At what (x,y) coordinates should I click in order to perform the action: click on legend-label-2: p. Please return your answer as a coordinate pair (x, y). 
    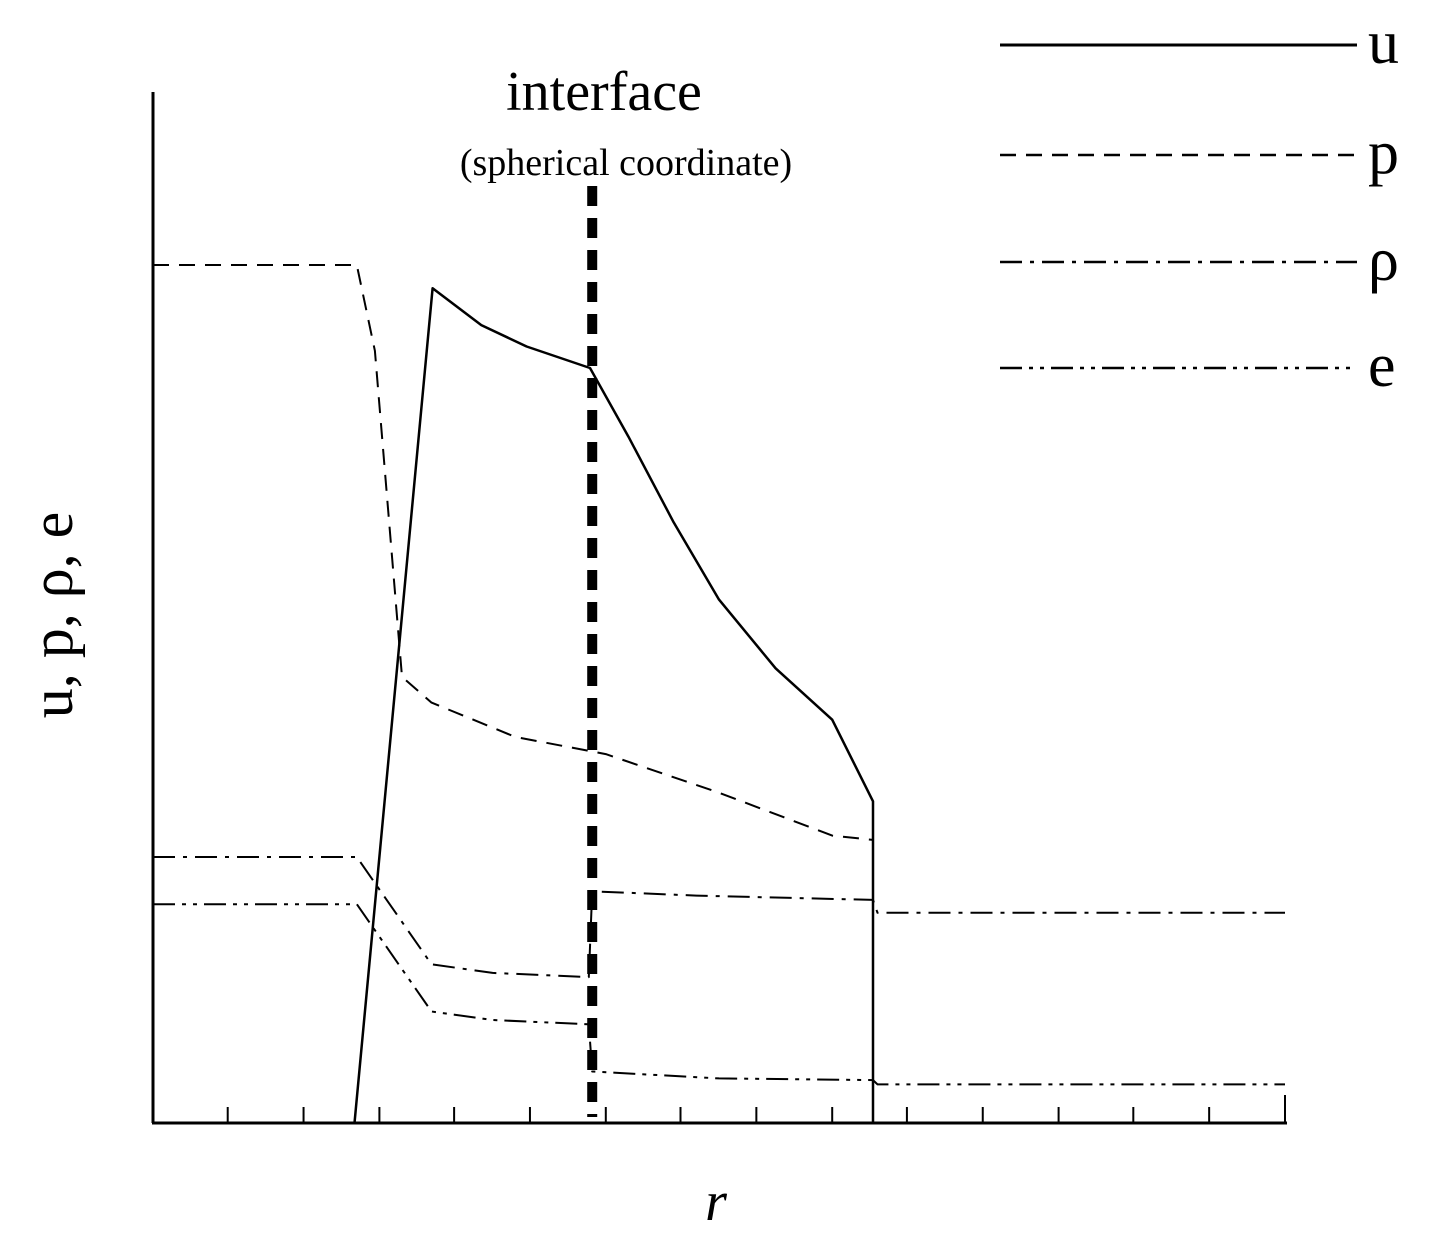
    Looking at the image, I should click on (1383, 153).